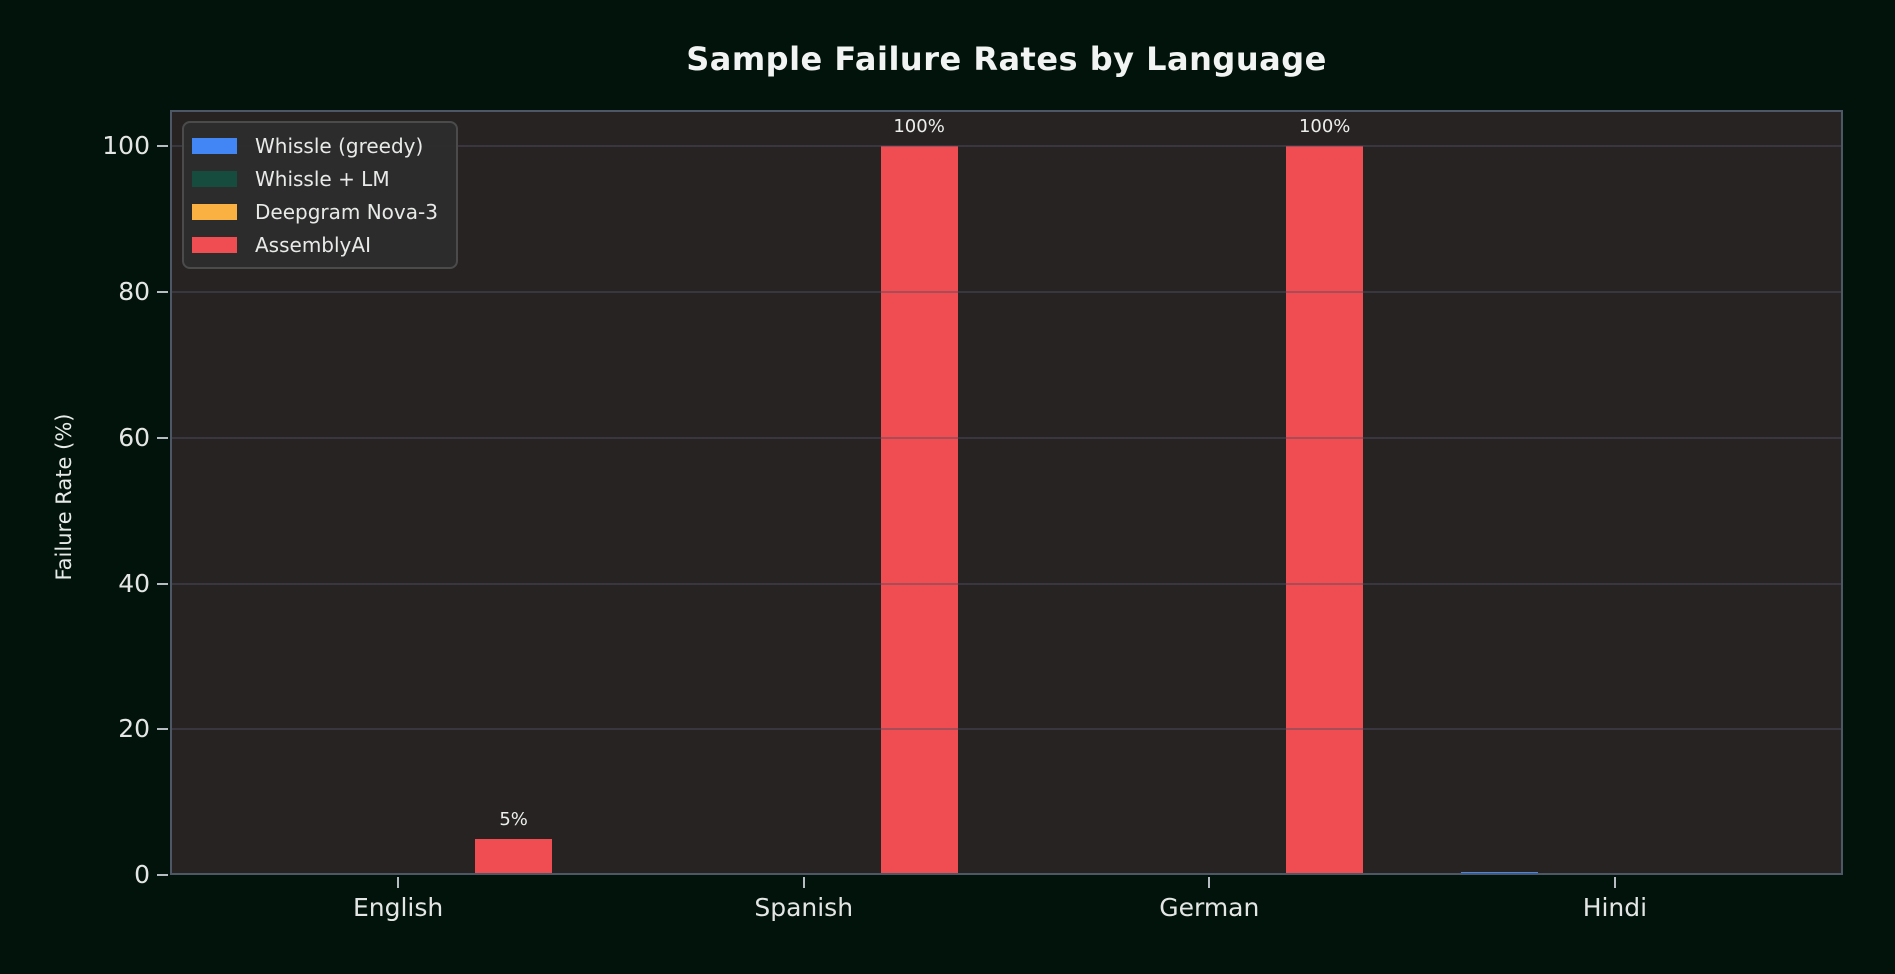 This screenshot has height=974, width=1895. Describe the element at coordinates (214, 244) in the screenshot. I see `legend-swatch-assemblyai` at that location.